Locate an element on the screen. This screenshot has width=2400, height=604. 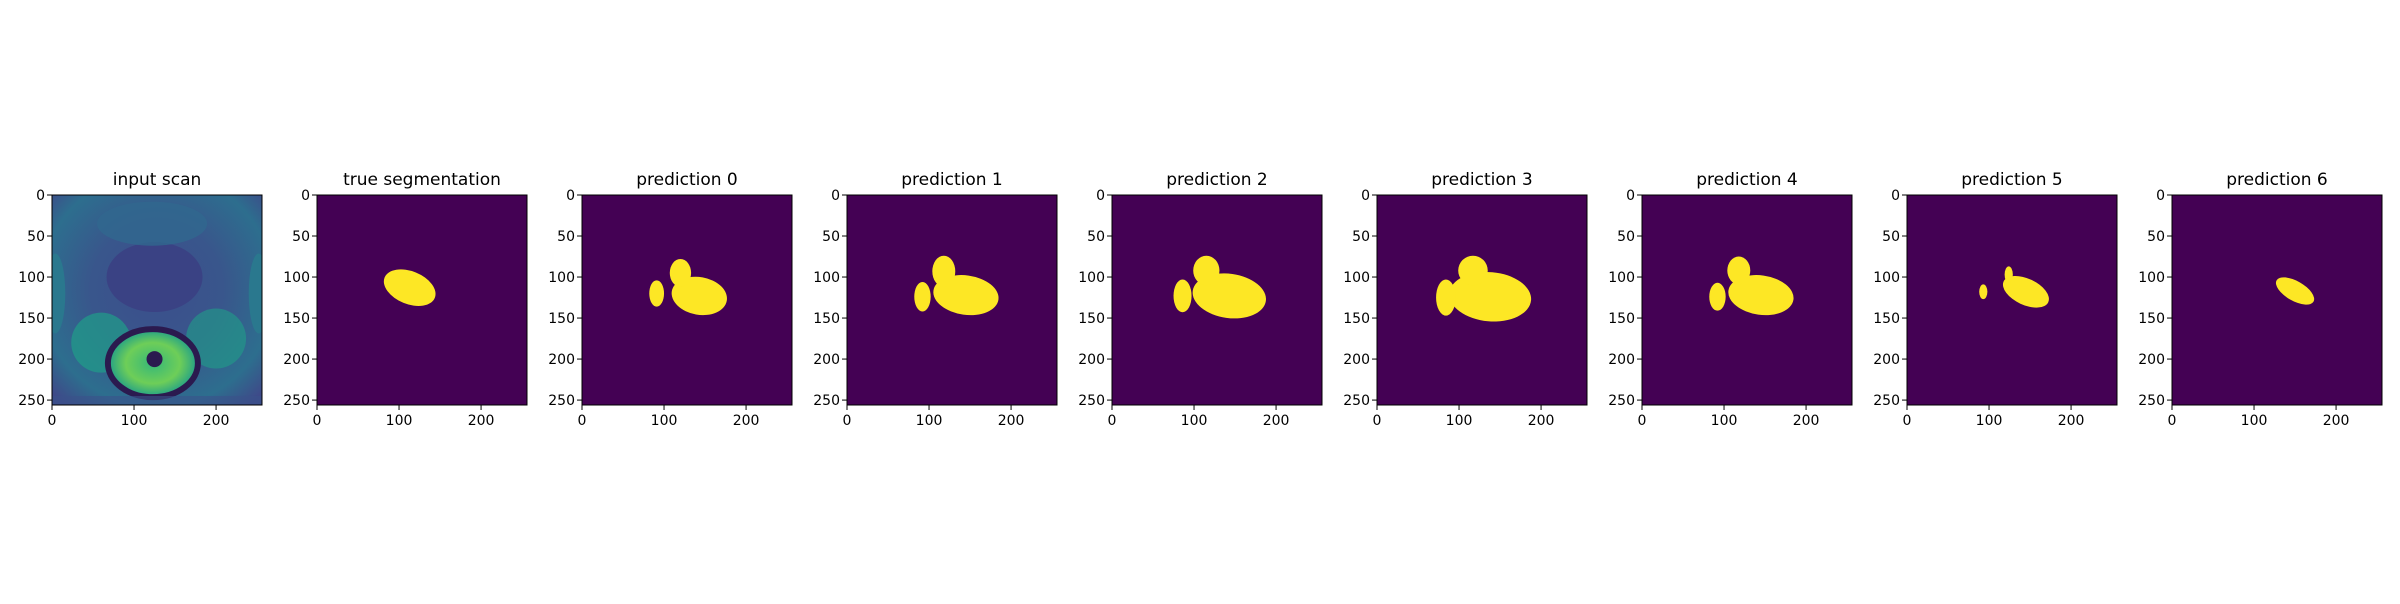
subplot-2: prediction 0 0 100 200 0 50 100 150 200 250 is located at coordinates (670, 299).